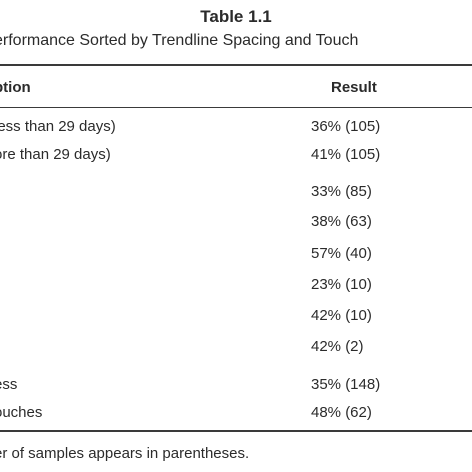 The image size is (472, 472). Describe the element at coordinates (236, 318) in the screenshot. I see `table-row: 42% (10)` at that location.